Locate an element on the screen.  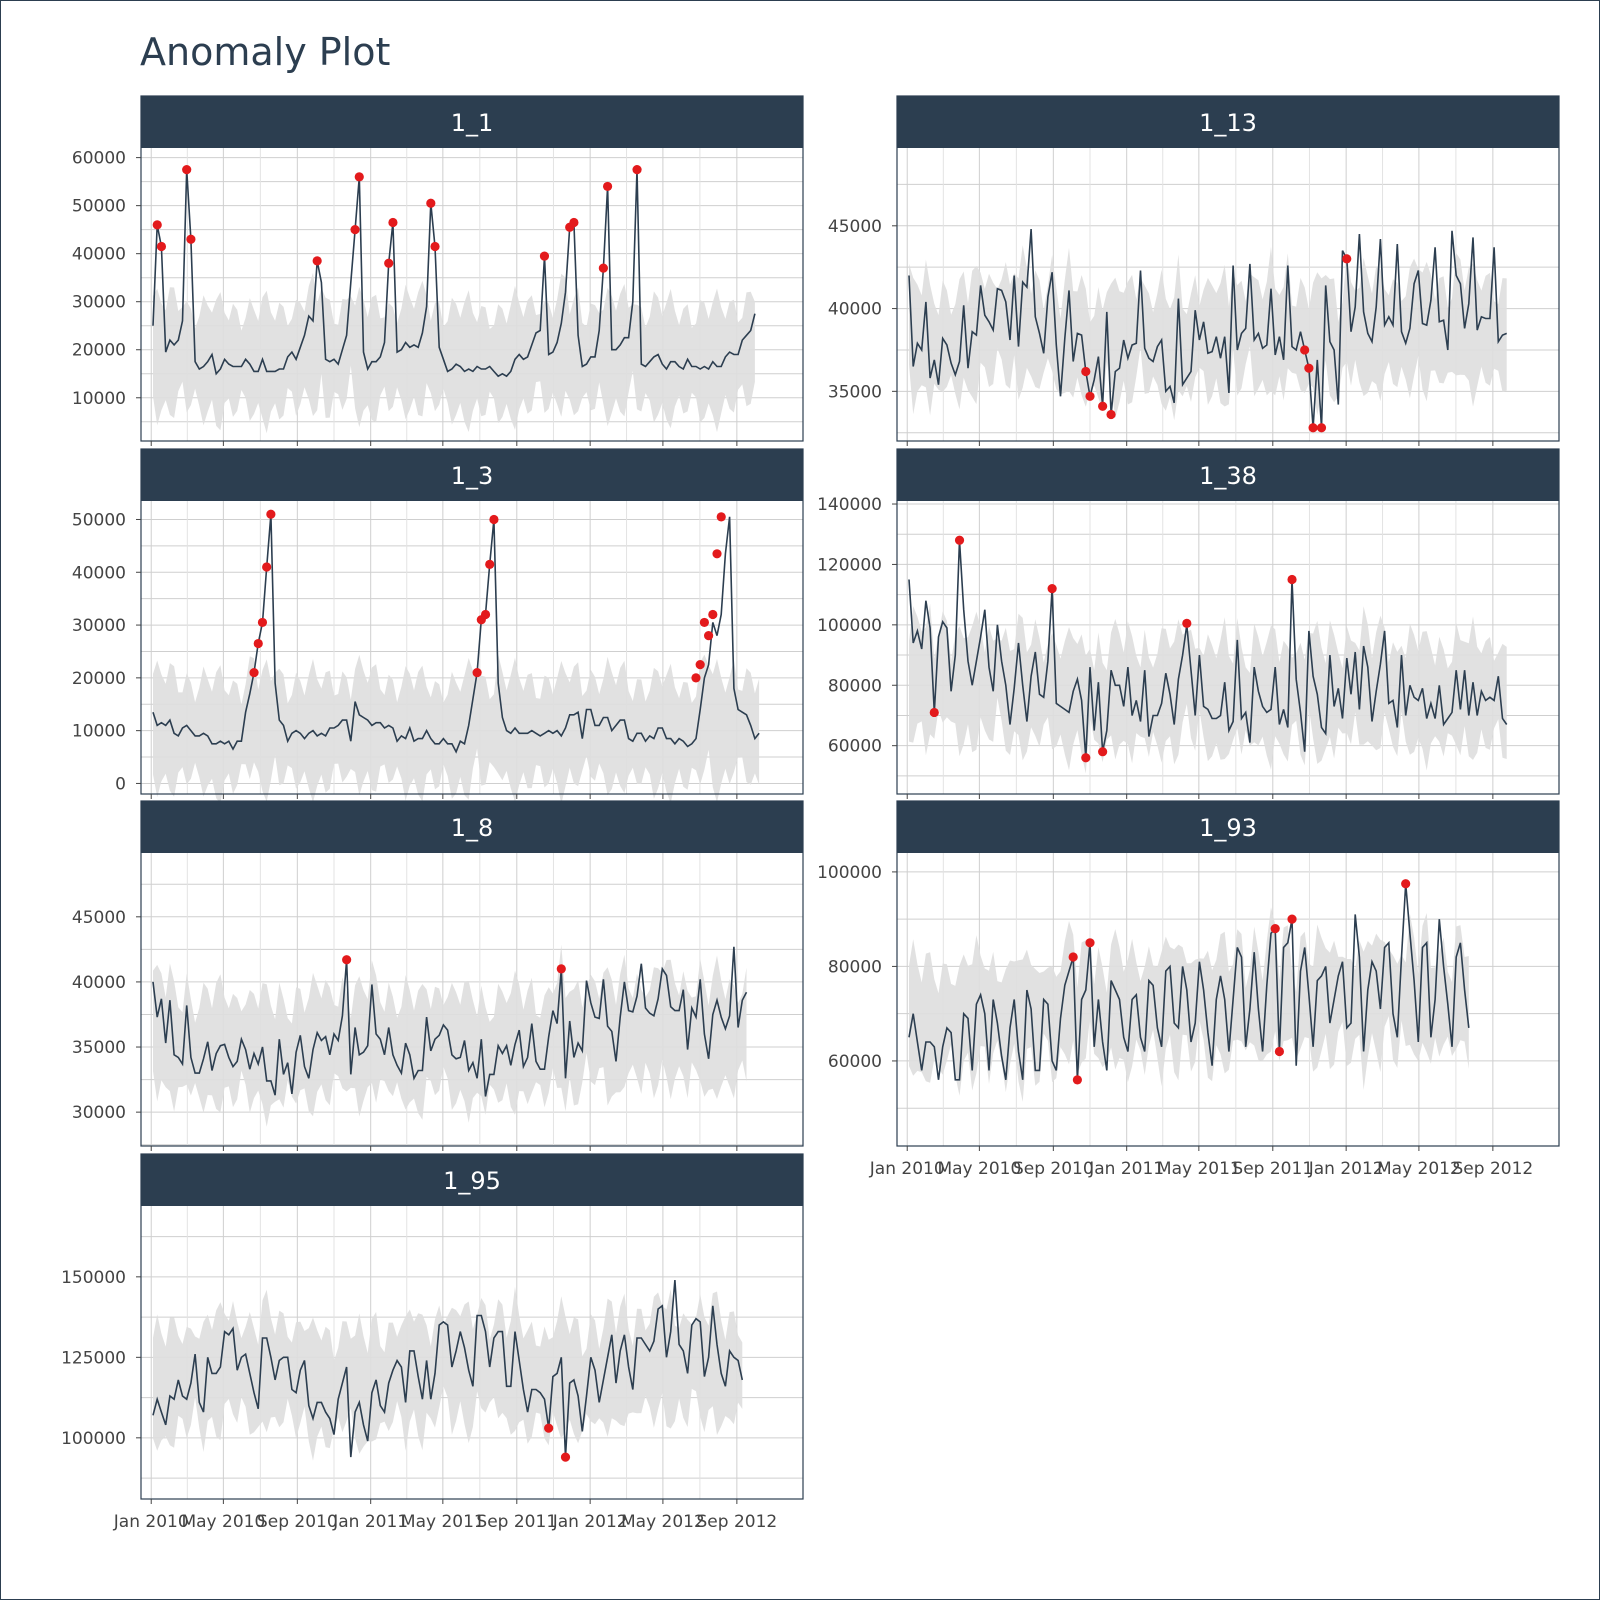
y-tick-label: 35000 is located at coordinates (855, 392).